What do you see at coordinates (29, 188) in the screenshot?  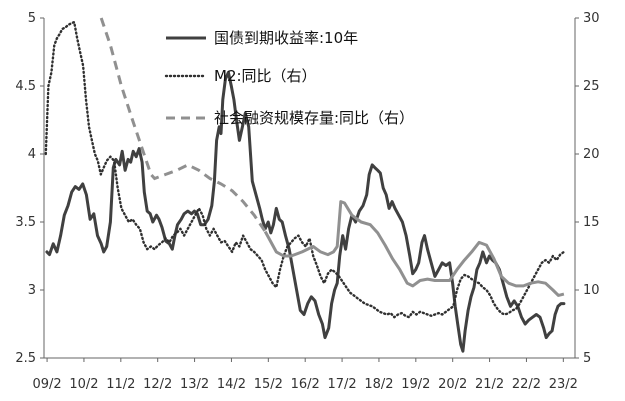 I see `y-axis-left-ticks: 2.5 3 3.5 4 4.5 5` at bounding box center [29, 188].